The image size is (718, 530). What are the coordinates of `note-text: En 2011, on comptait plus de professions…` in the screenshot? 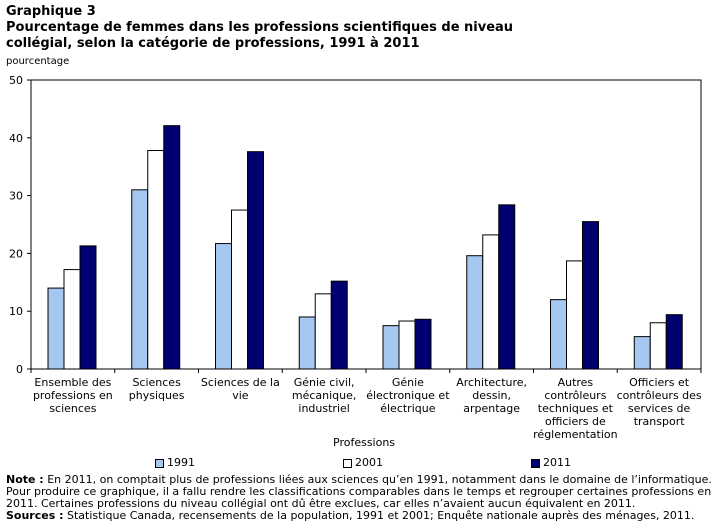 It's located at (359, 491).